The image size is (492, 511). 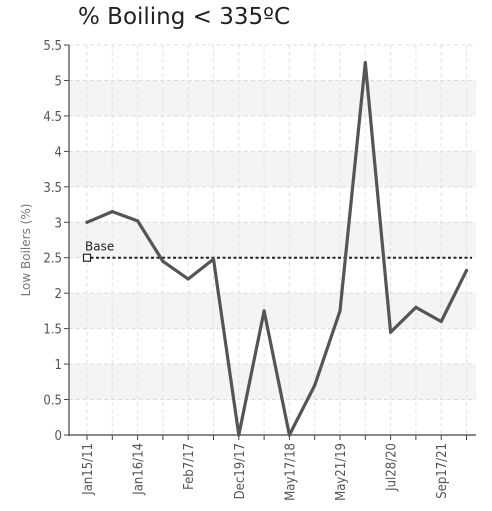 I want to click on y-tick-label: 1, so click(x=58, y=365).